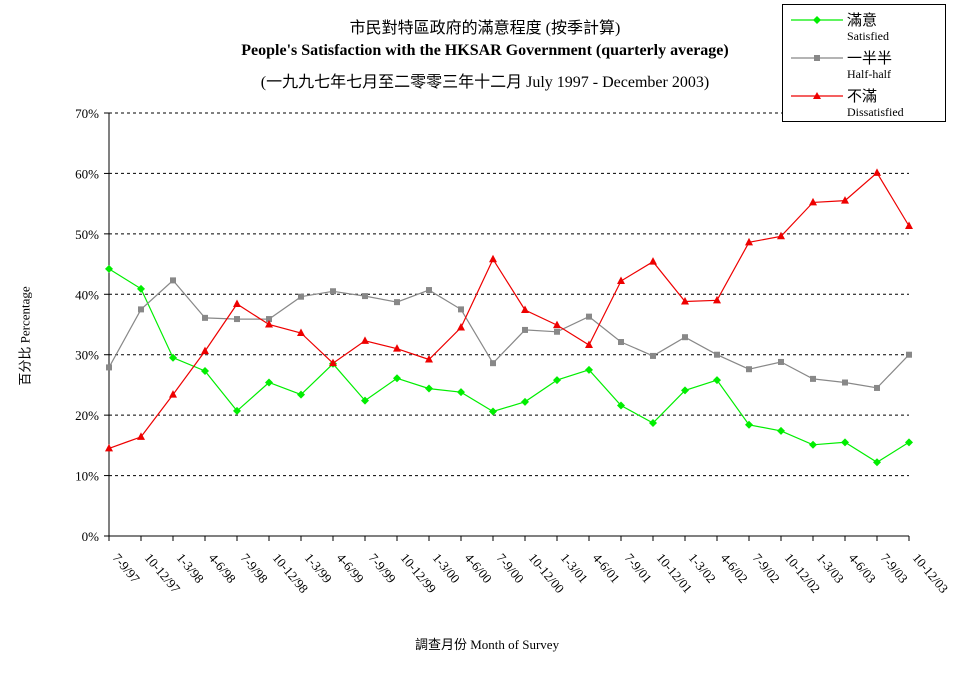 Image resolution: width=977 pixels, height=681 pixels. I want to click on legend-label-zh: 一半半, so click(870, 59).